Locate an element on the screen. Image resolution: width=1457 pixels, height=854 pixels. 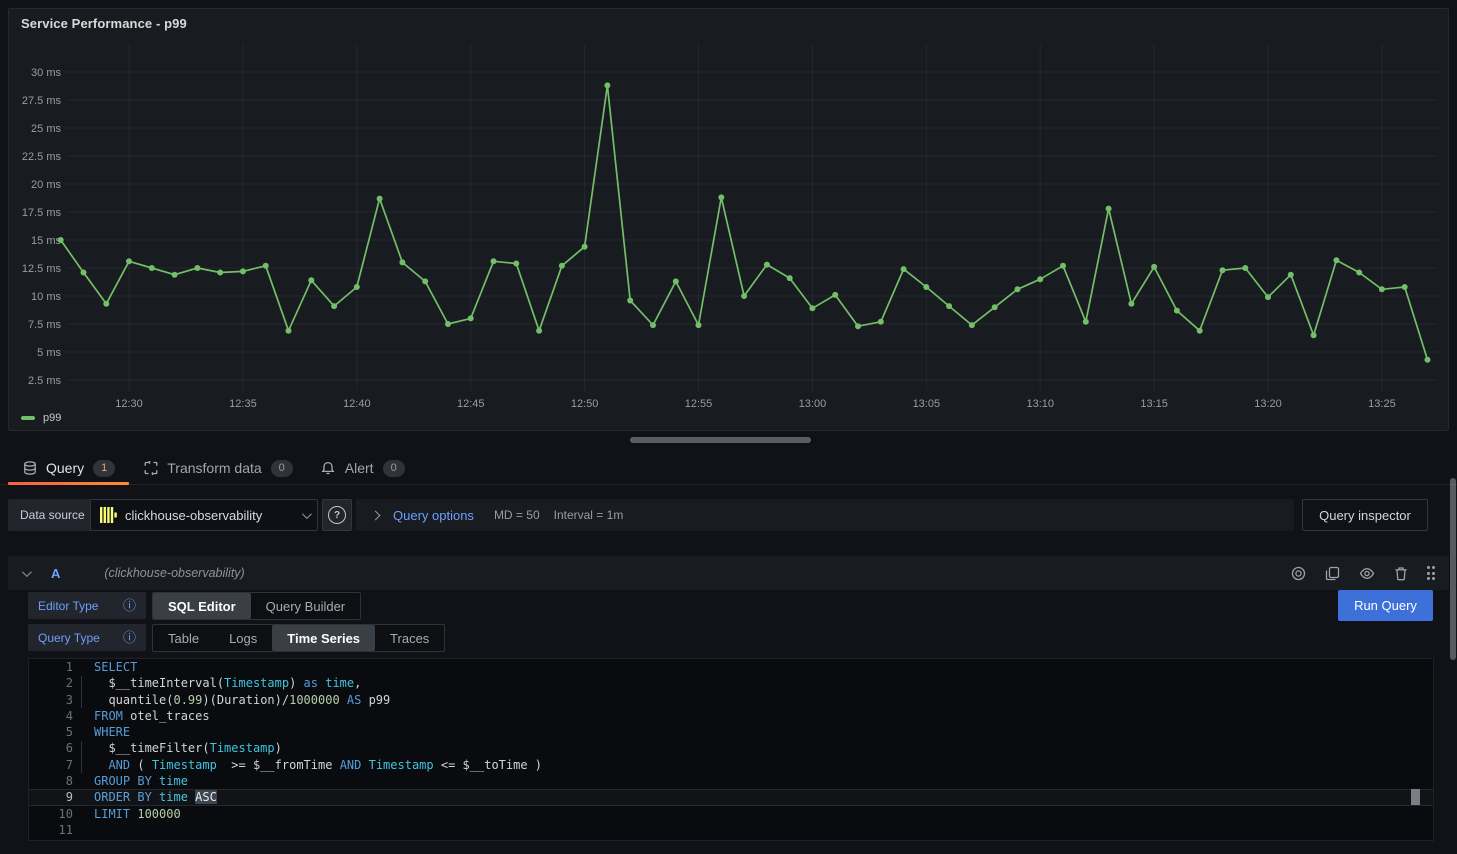
editor-type-label-pill: Editor Type ⓘ is located at coordinates (87, 605).